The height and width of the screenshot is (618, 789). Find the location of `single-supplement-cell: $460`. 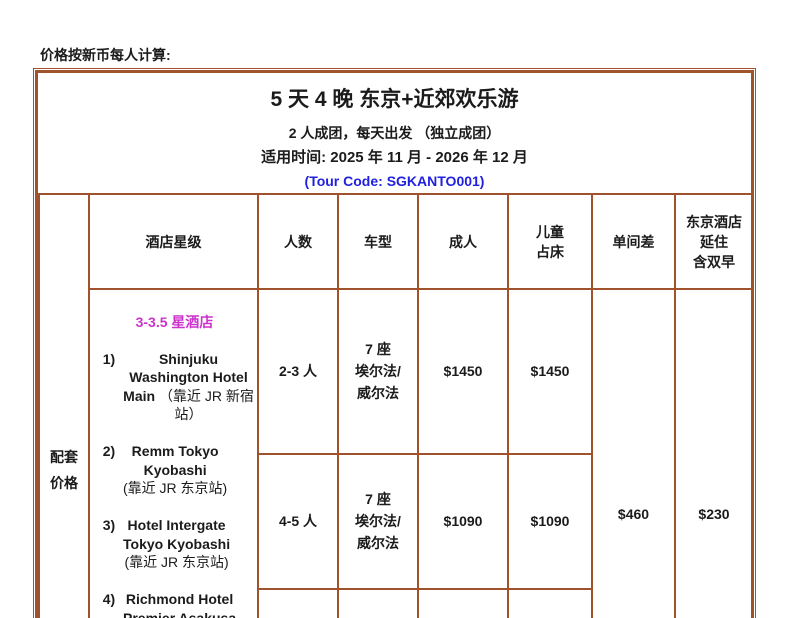

single-supplement-cell: $460 is located at coordinates (633, 453).